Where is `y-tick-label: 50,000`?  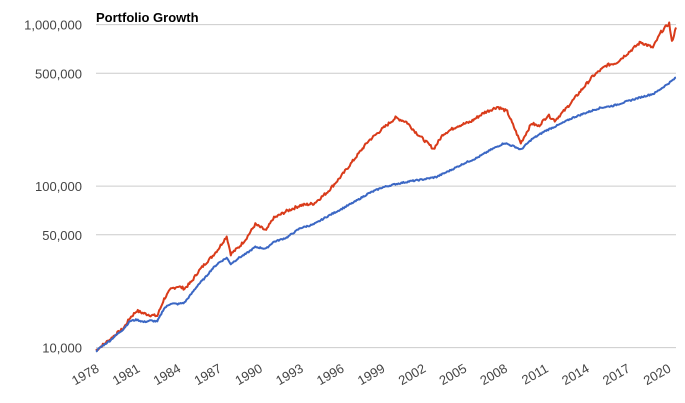 y-tick-label: 50,000 is located at coordinates (62, 235).